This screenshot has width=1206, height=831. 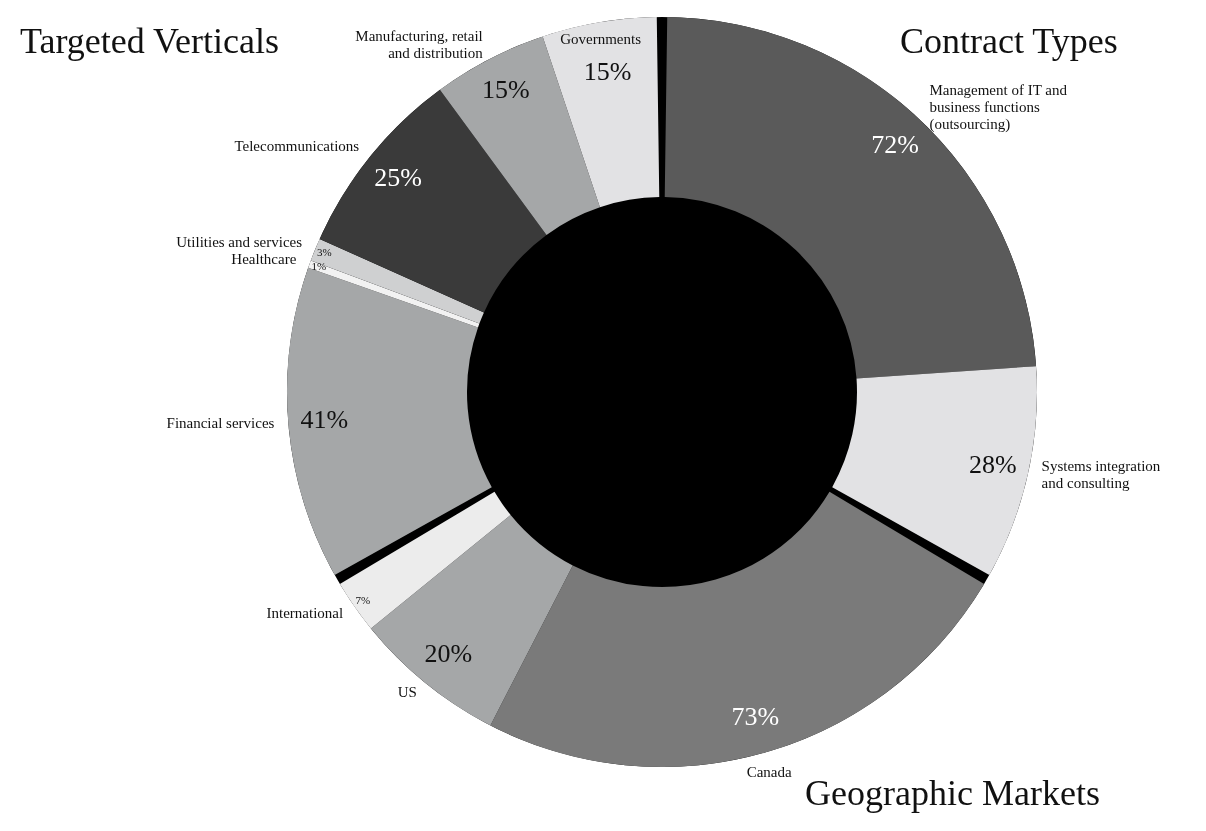 I want to click on data-label: 73%, so click(x=755, y=716).